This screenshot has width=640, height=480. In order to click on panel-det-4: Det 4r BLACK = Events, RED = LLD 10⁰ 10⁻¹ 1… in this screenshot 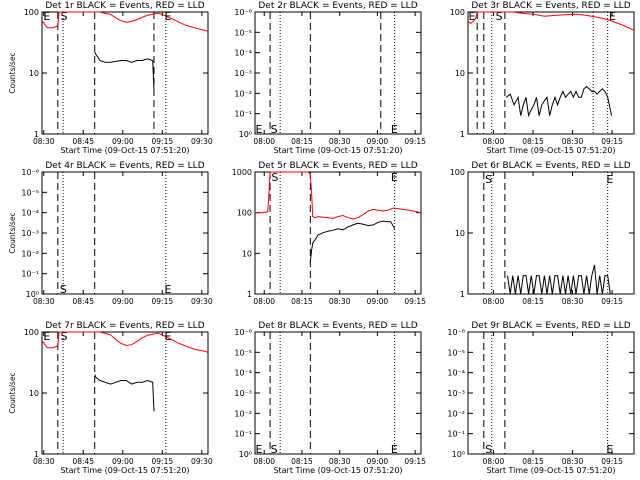, I will do `click(110, 233)`.